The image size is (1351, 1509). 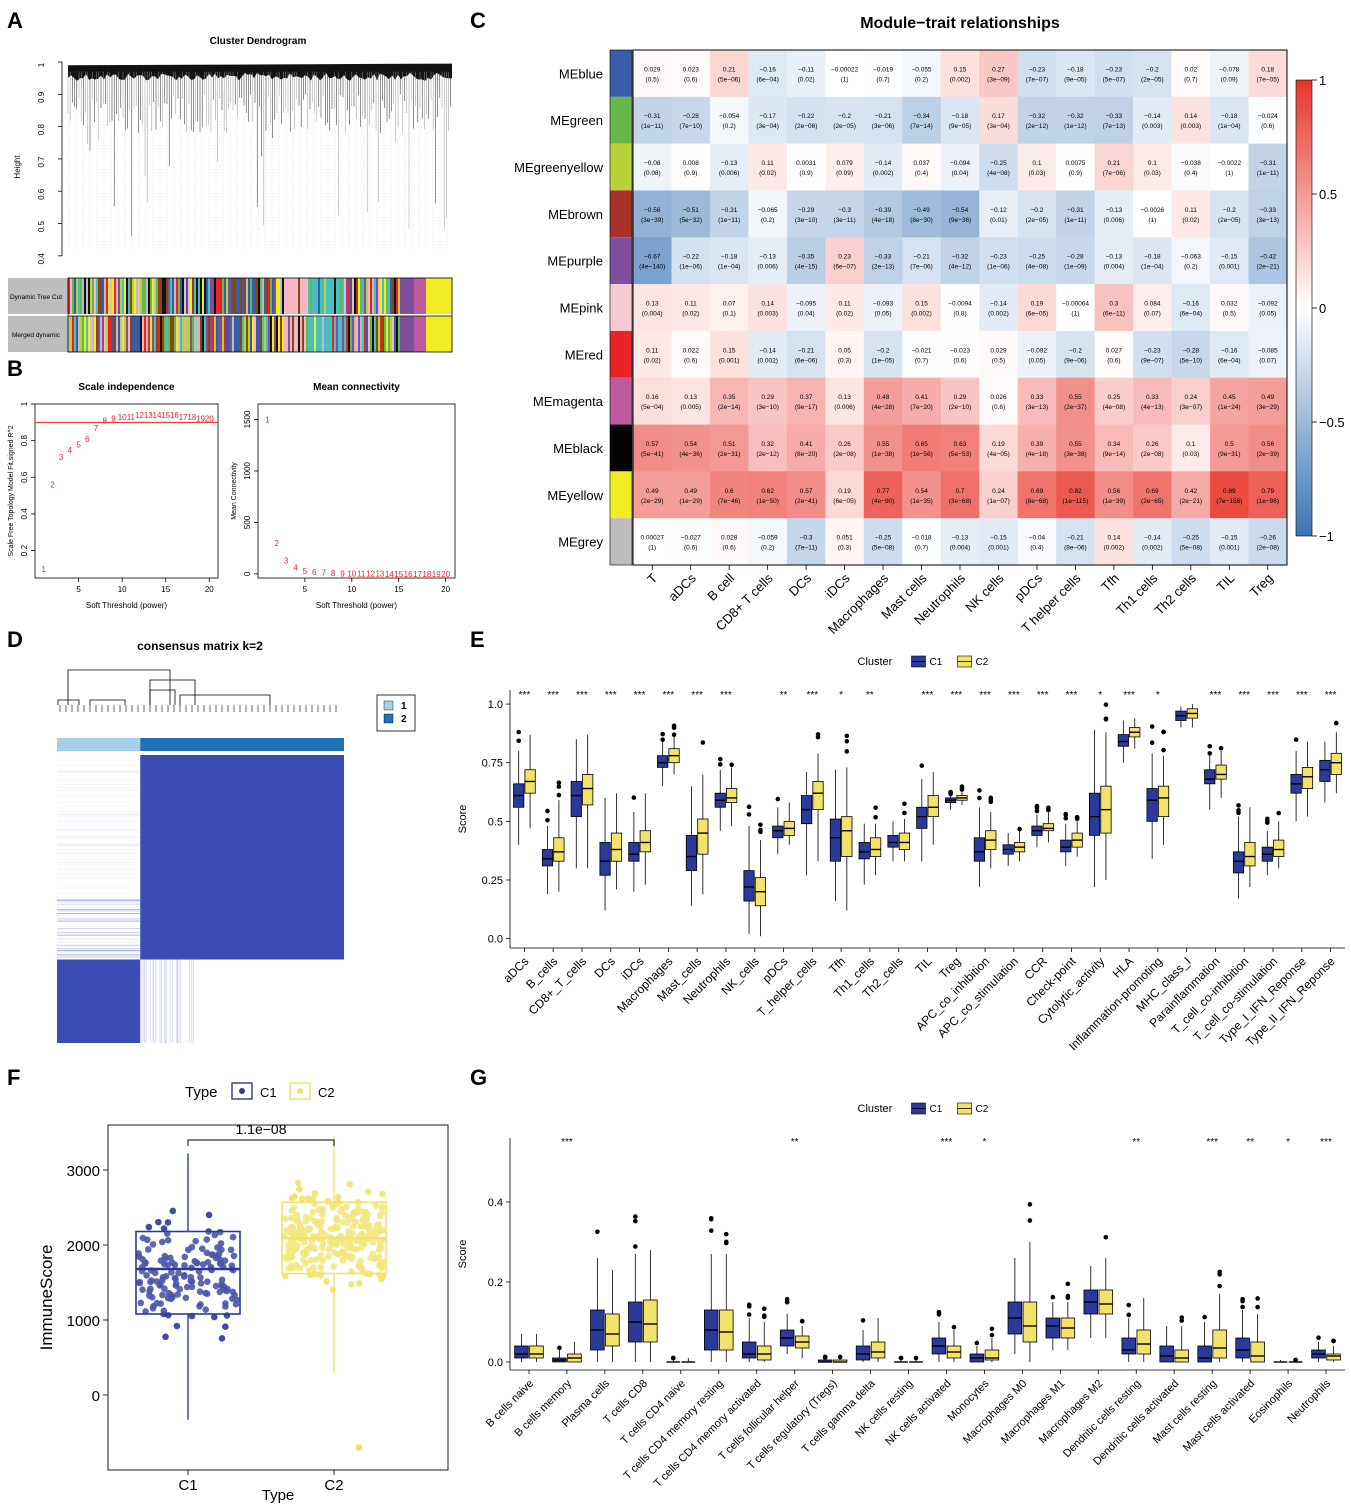 I want to click on scale-independence-point: 11, so click(x=131, y=417).